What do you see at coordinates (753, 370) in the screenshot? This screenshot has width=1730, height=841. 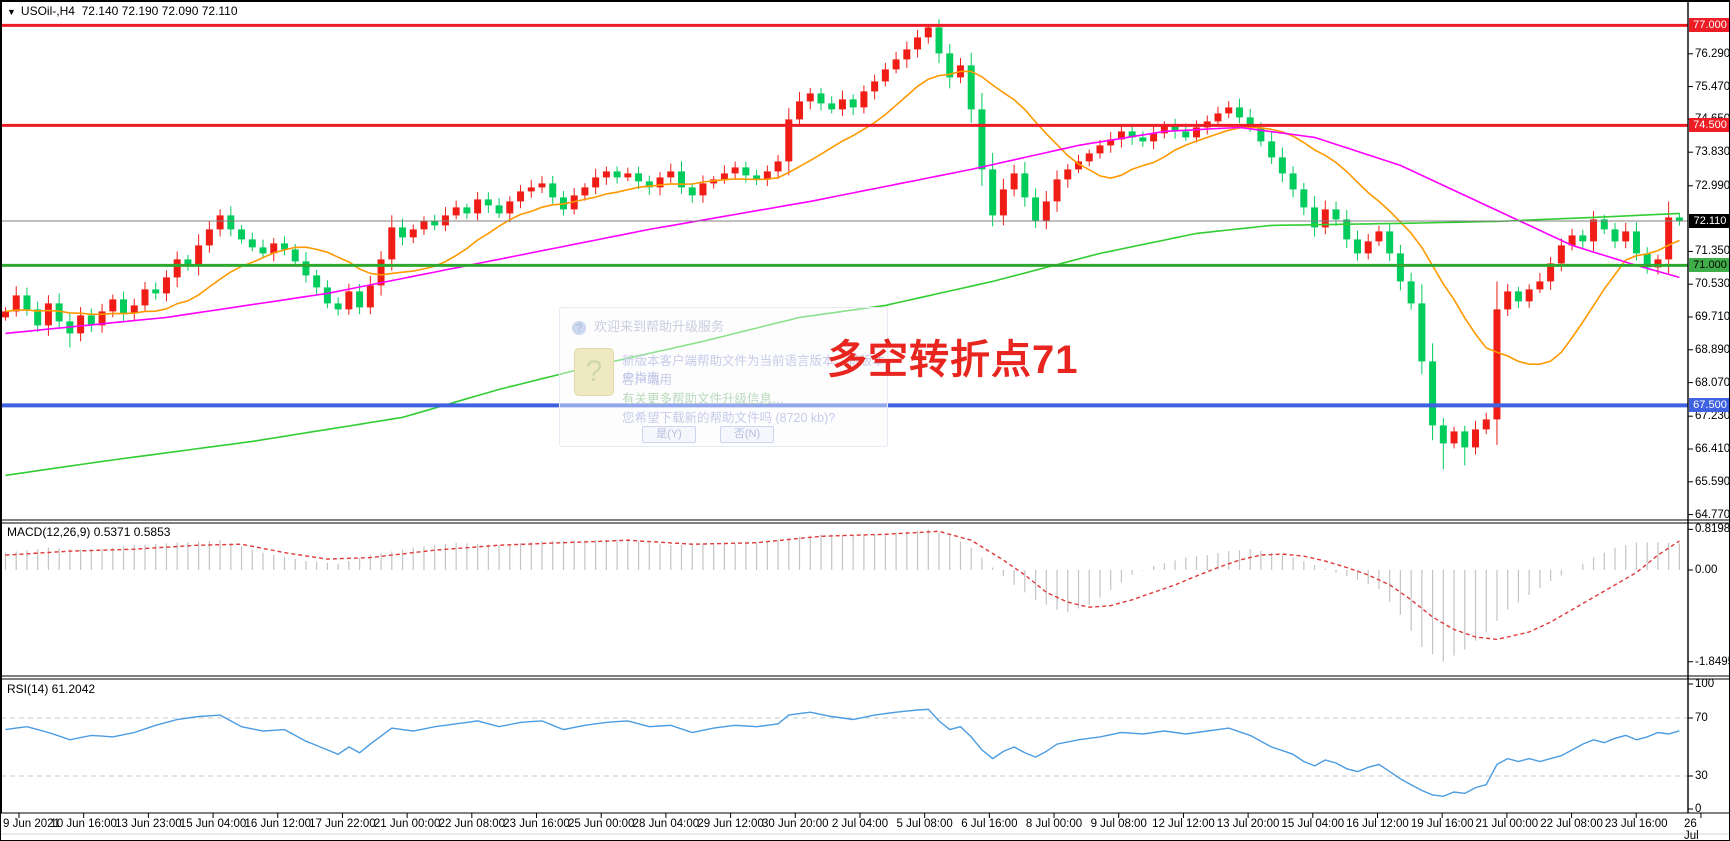 I see `watermark-dialog-body-line1: 新版本客户端帮助文件为当前语言版本，新版本客户端用` at bounding box center [753, 370].